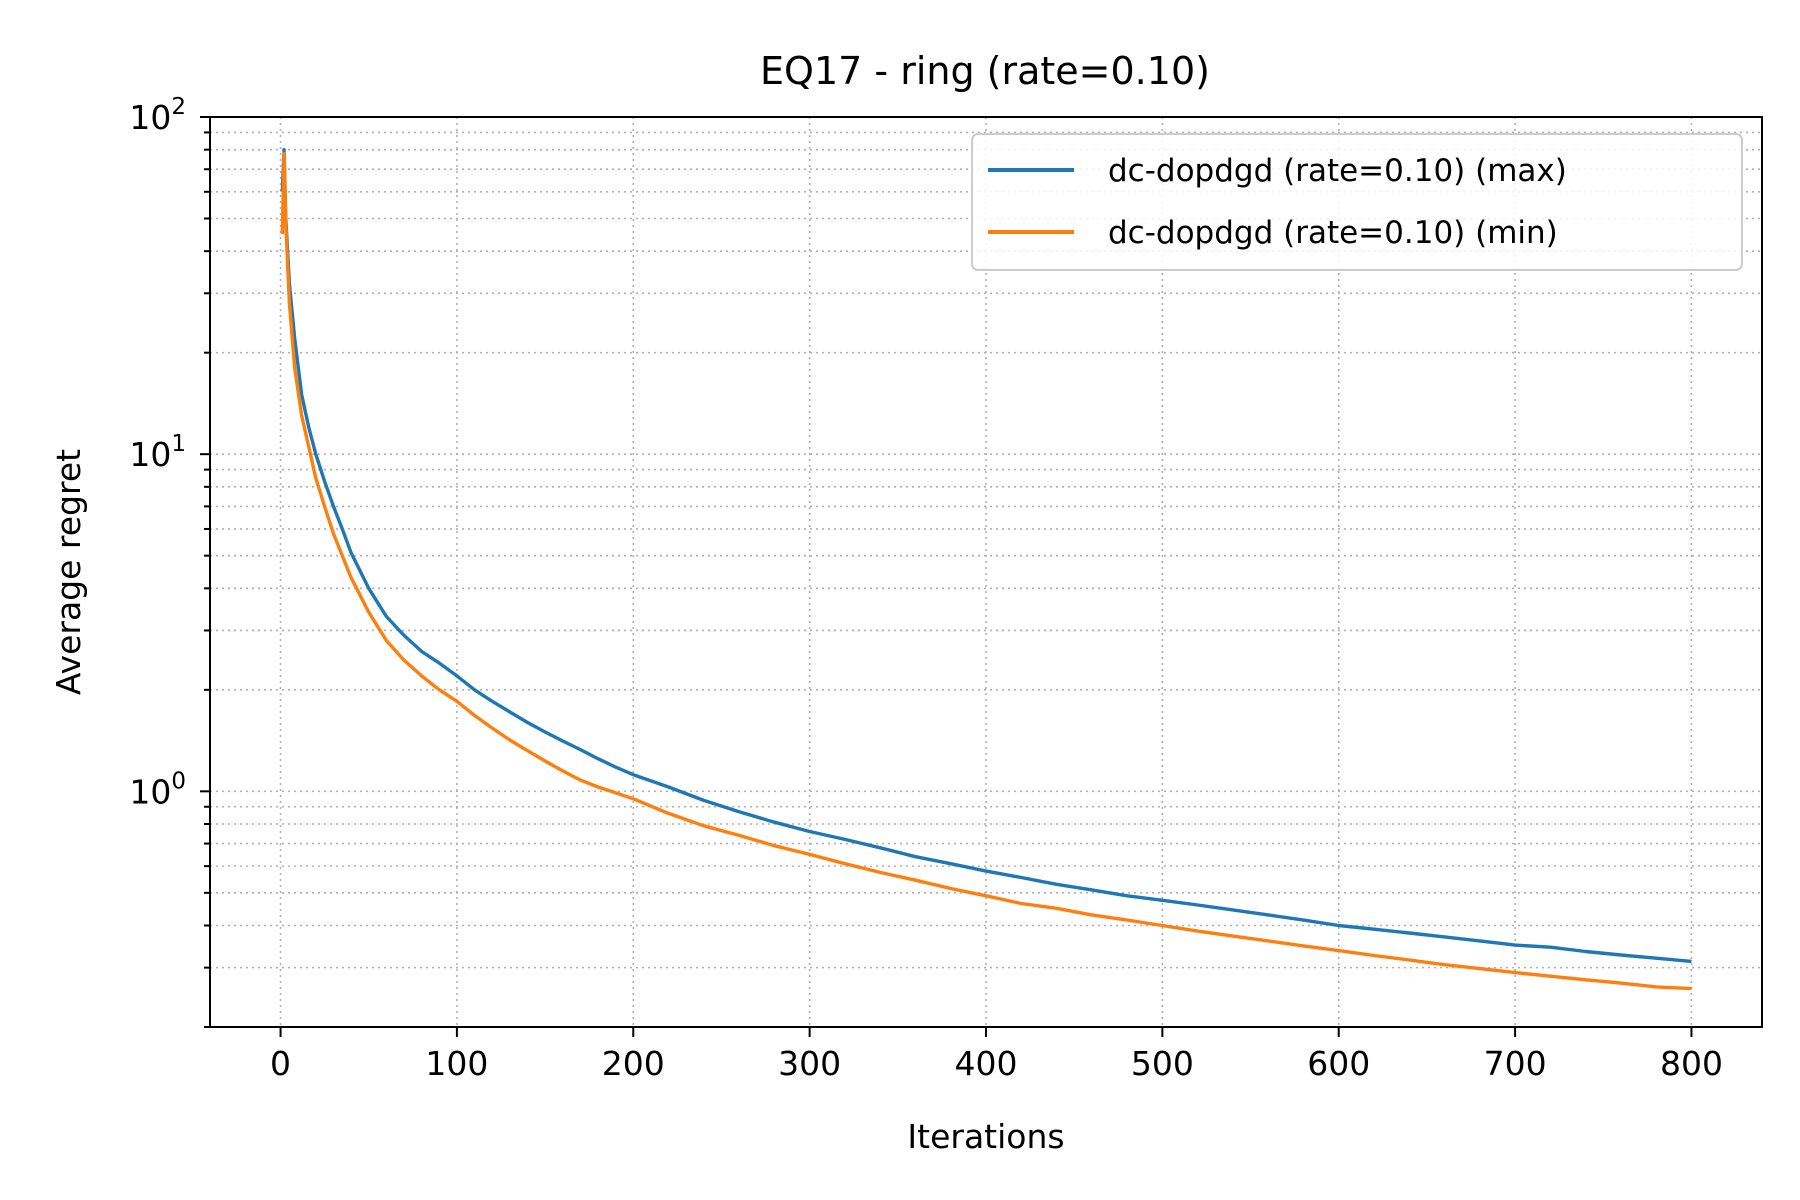 This screenshot has height=1200, width=1800. I want to click on legend-label-min: dc-dopdgd (rate=0.10) (min), so click(1333, 233).